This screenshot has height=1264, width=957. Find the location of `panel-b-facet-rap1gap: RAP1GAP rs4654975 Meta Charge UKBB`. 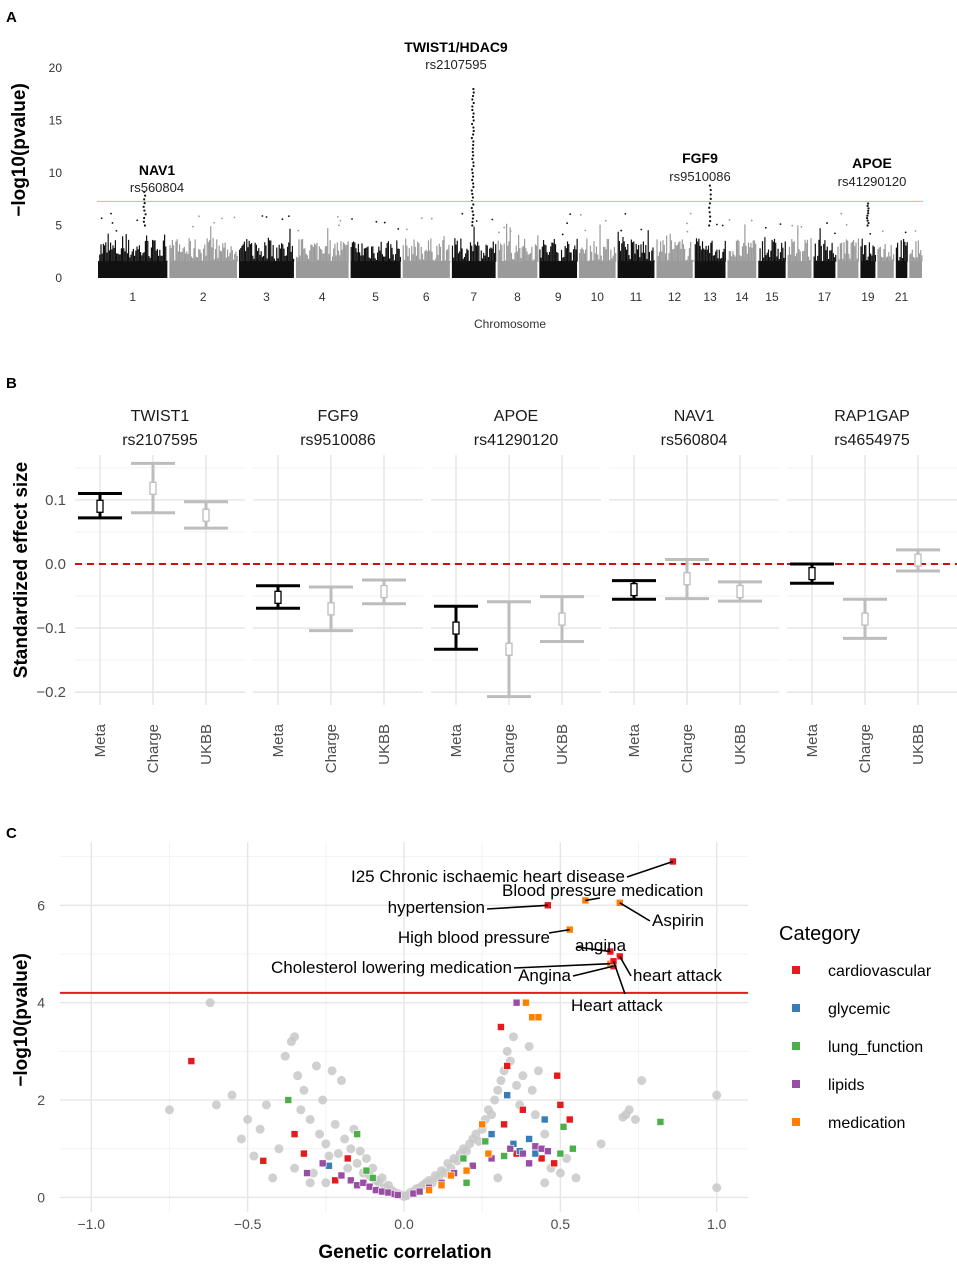

panel-b-facet-rap1gap: RAP1GAP rs4654975 Meta Charge UKBB is located at coordinates (872, 590).